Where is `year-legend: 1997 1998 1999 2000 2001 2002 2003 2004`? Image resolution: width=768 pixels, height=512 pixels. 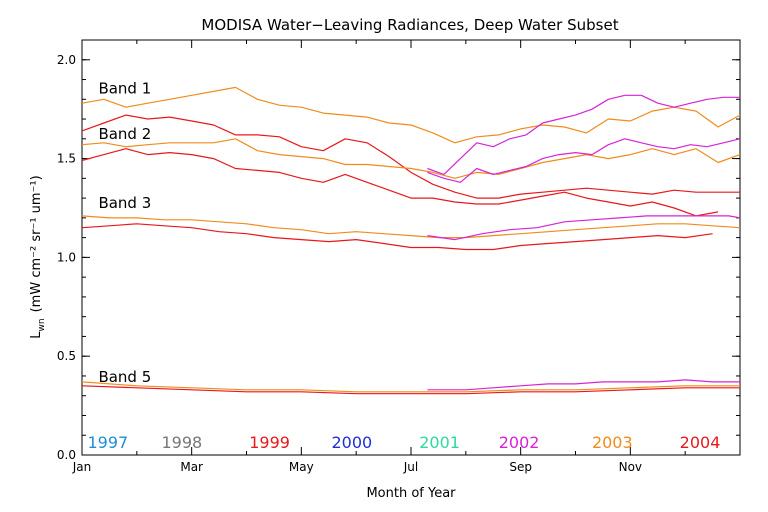
year-legend: 1997 1998 1999 2000 2001 2002 2003 2004 is located at coordinates (403, 442).